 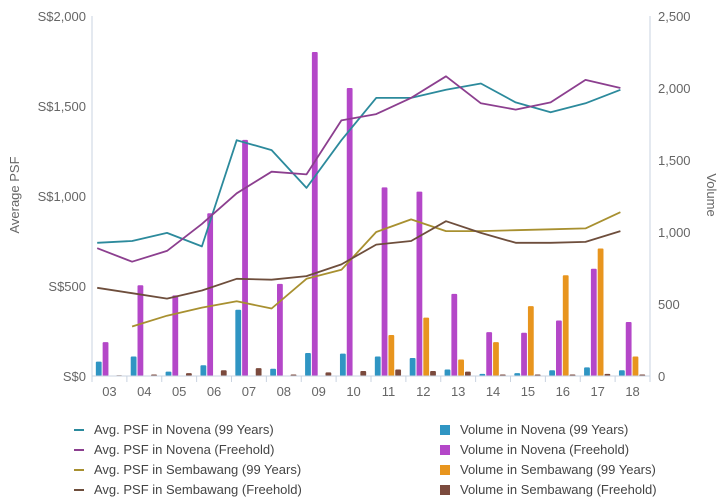 What do you see at coordinates (179, 391) in the screenshot?
I see `x-tick-label: 05` at bounding box center [179, 391].